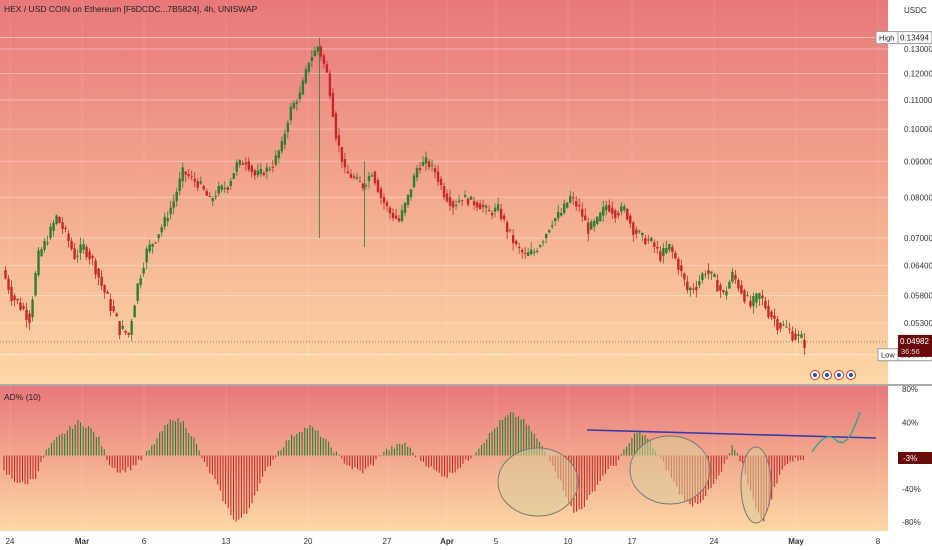 This screenshot has width=932, height=550. What do you see at coordinates (387, 541) in the screenshot?
I see `time-tick-label: 27` at bounding box center [387, 541].